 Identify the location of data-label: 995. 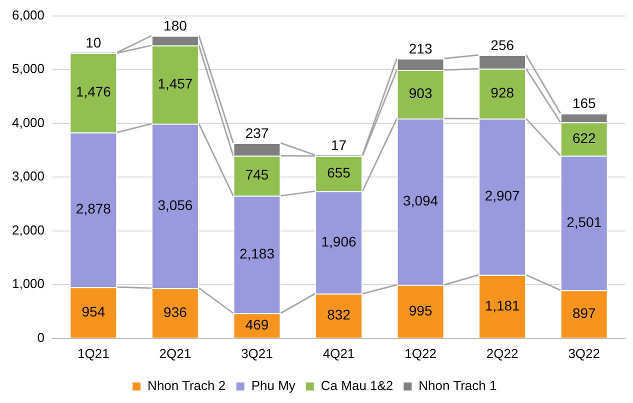
(420, 310).